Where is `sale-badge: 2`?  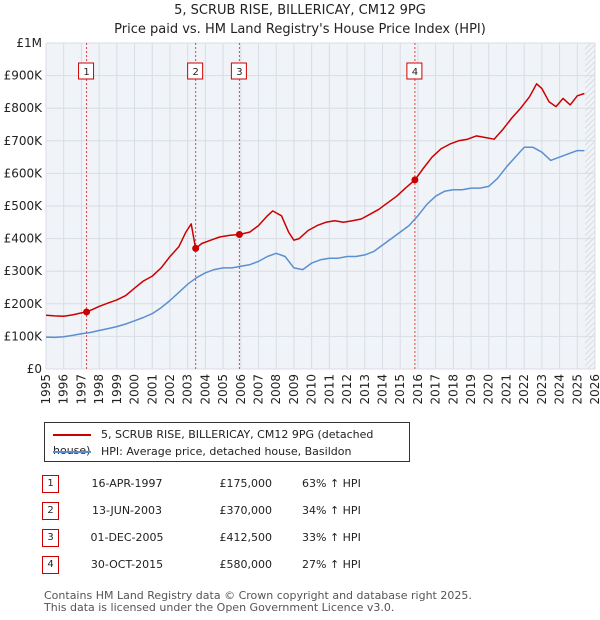 sale-badge: 2 is located at coordinates (50, 510).